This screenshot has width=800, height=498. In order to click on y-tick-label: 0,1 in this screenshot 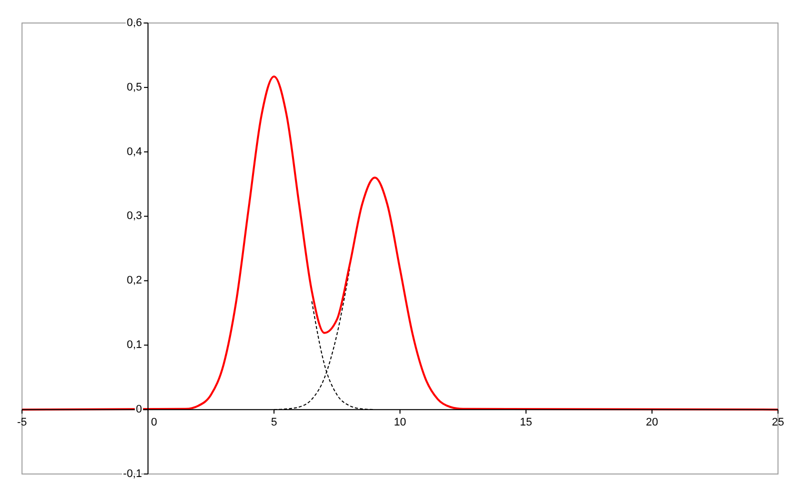, I will do `click(134, 345)`.